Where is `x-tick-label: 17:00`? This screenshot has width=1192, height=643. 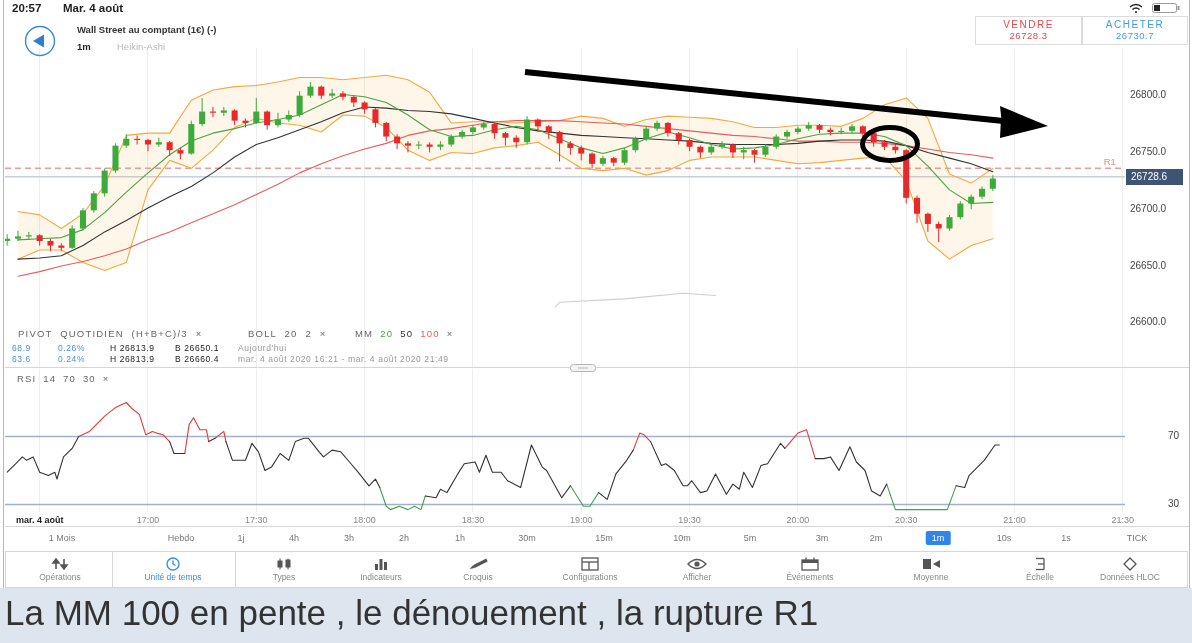
x-tick-label: 17:00 is located at coordinates (148, 519).